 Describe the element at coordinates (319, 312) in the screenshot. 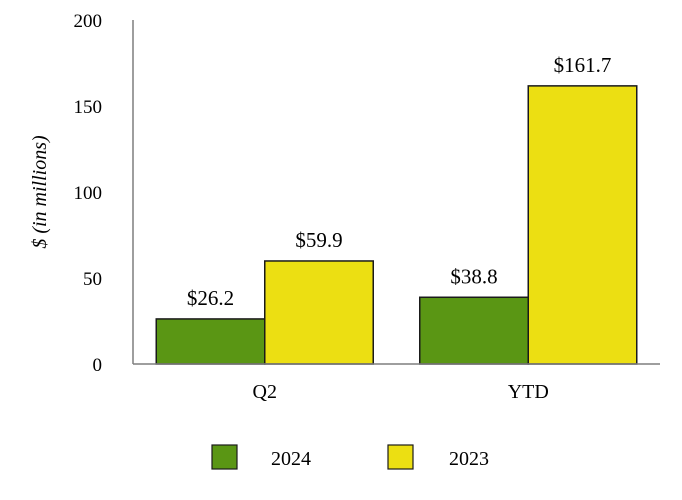

I see `bar-2023-Q2` at that location.